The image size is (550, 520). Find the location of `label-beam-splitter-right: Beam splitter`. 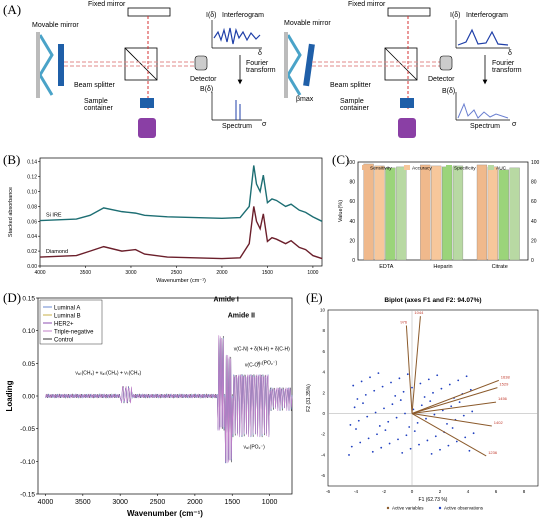

label-beam-splitter-right: Beam splitter is located at coordinates (350, 85).